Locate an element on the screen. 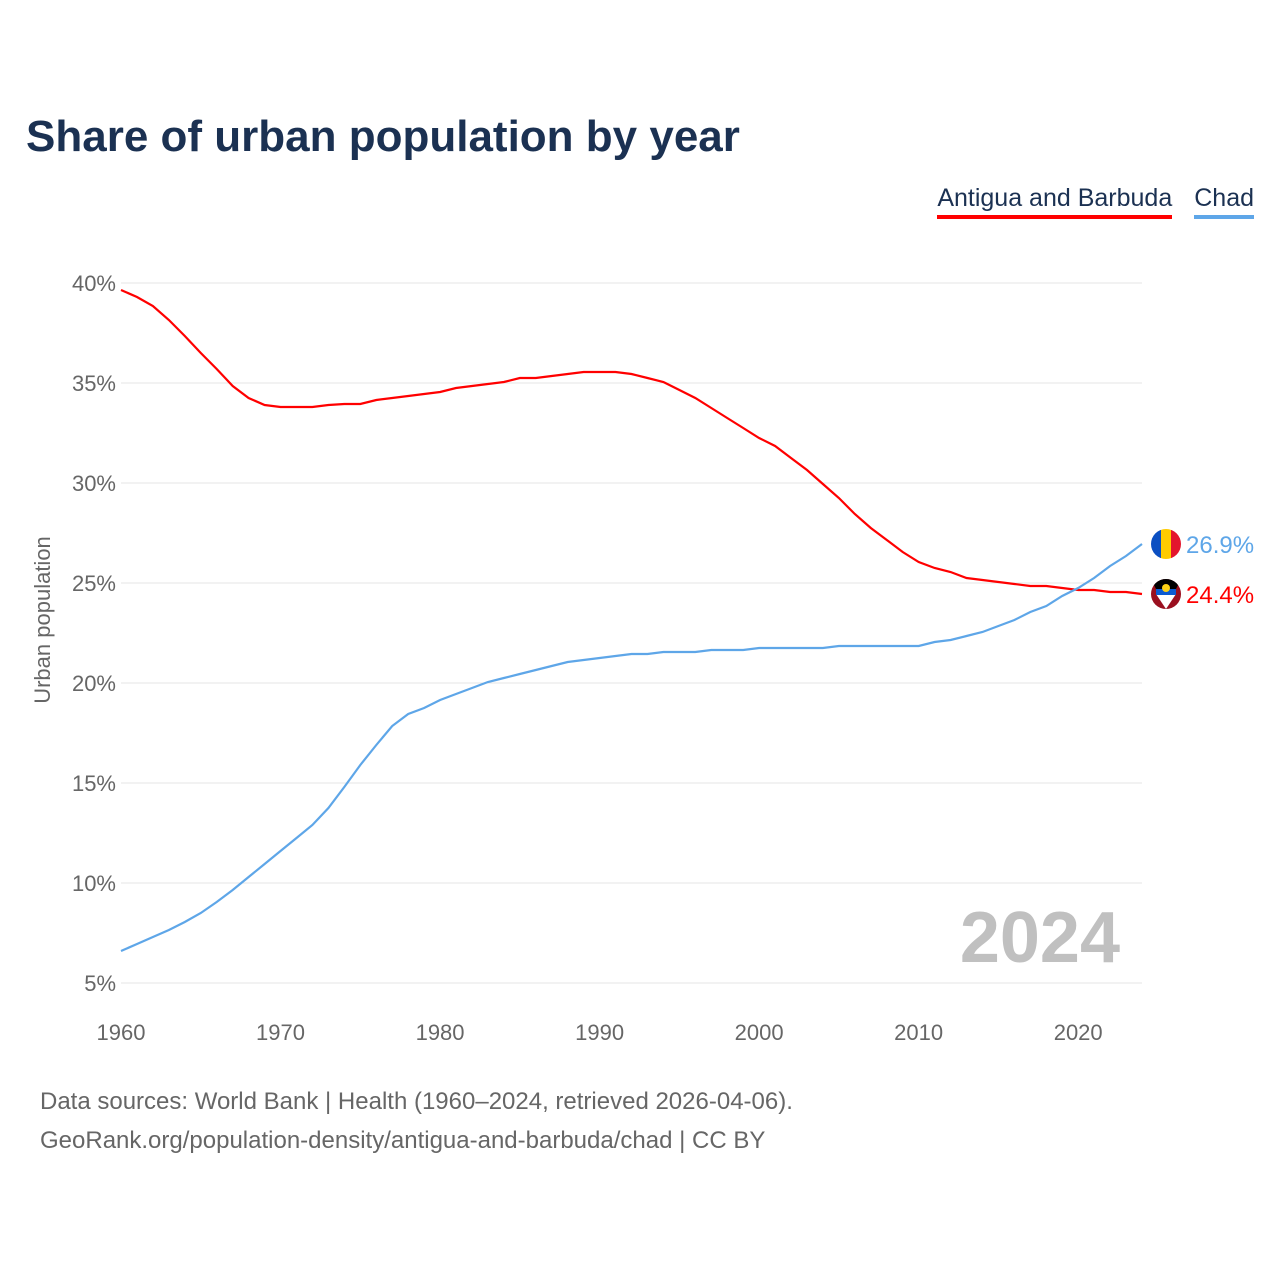 This screenshot has width=1280, height=1280. x-tick-label: 1990 is located at coordinates (599, 1032).